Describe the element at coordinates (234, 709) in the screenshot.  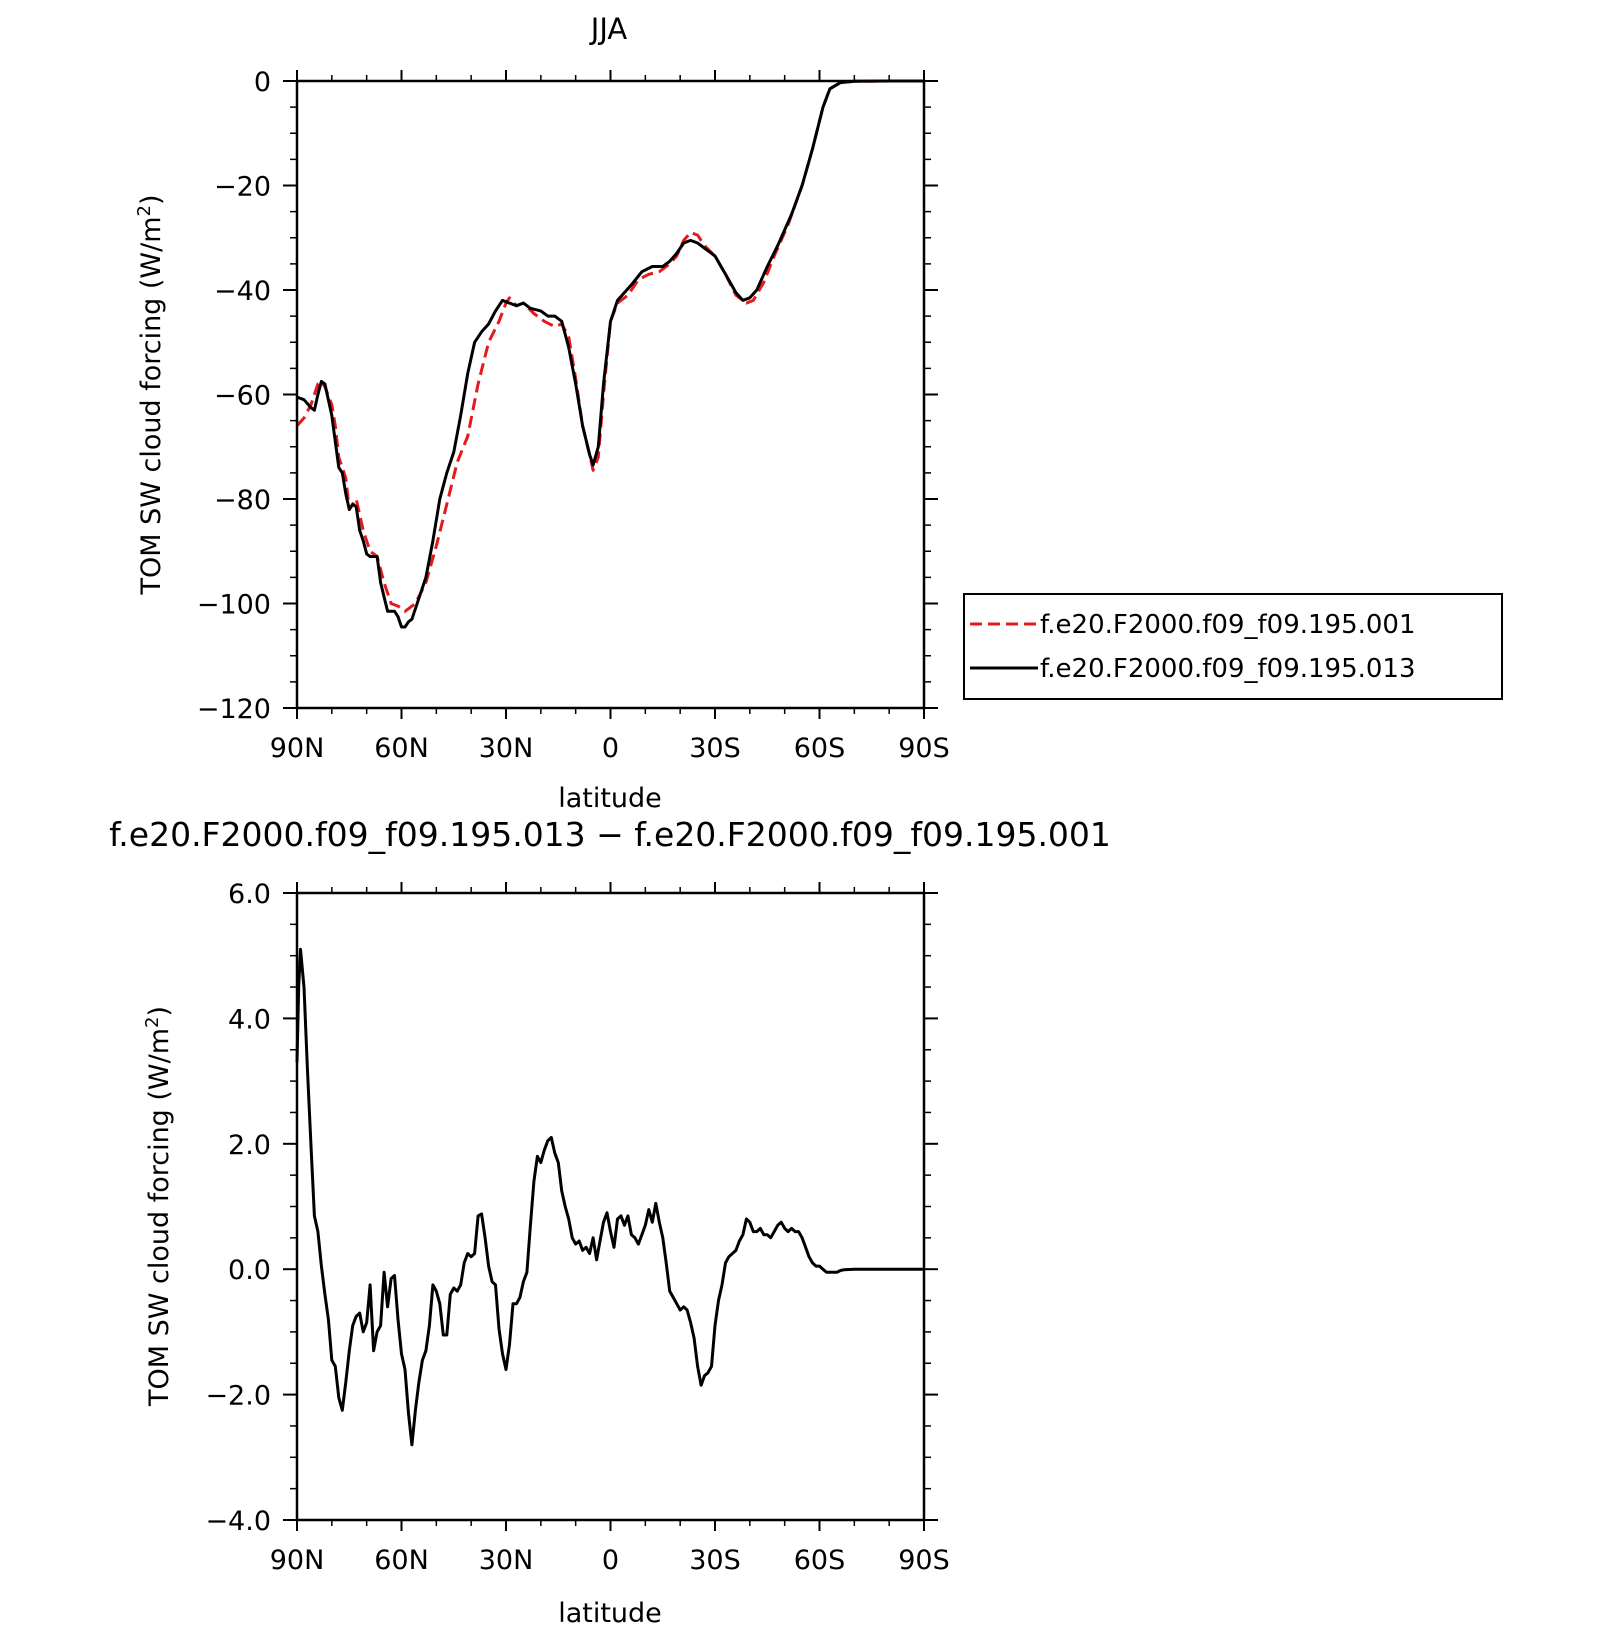
I see `top-y-tick-label: −120` at that location.